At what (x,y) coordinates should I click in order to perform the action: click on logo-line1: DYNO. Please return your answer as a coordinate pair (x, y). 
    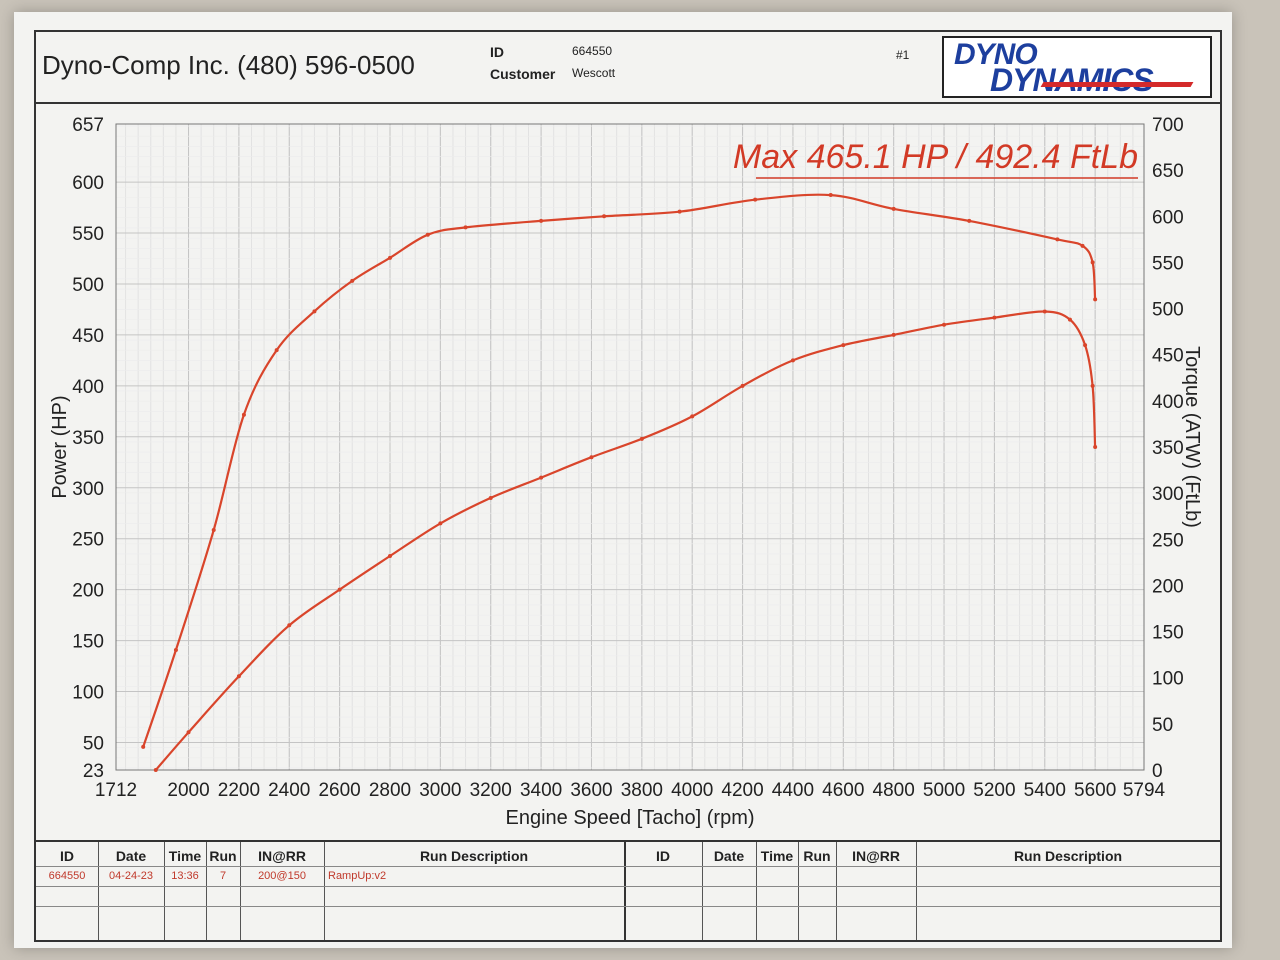
    Looking at the image, I should click on (996, 54).